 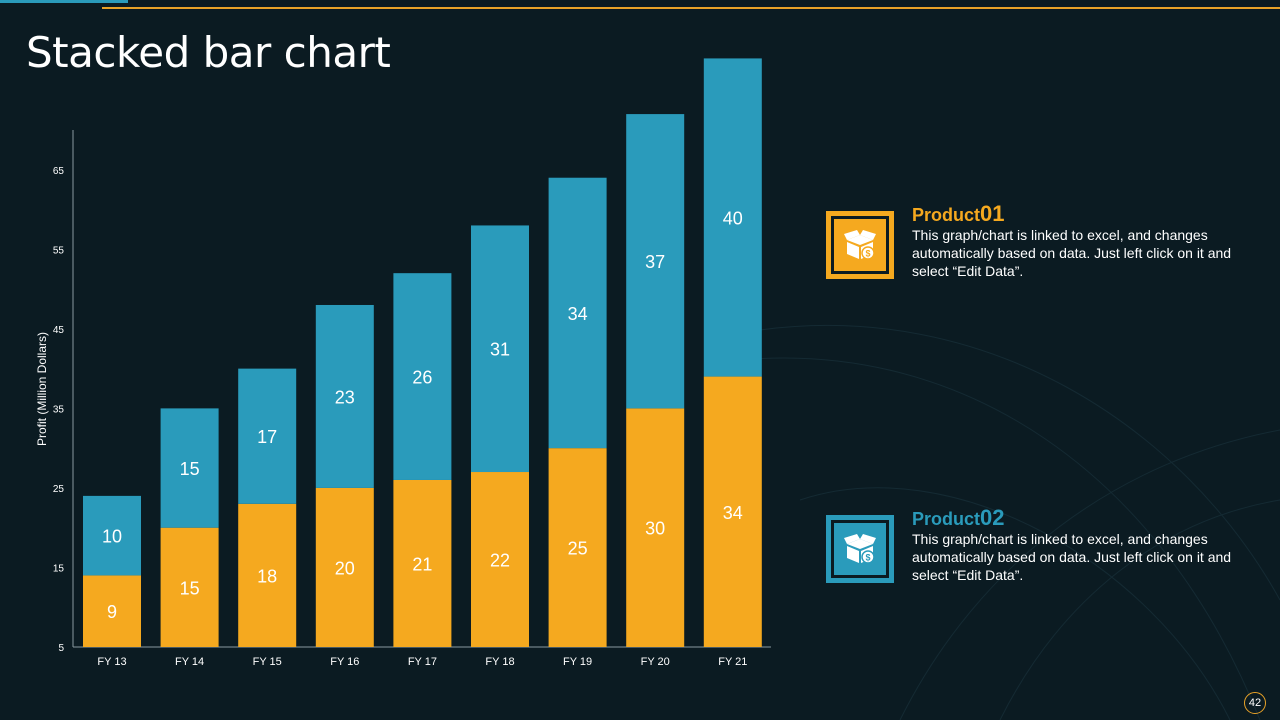 I want to click on x-tick-label: FY 16, so click(x=344, y=662).